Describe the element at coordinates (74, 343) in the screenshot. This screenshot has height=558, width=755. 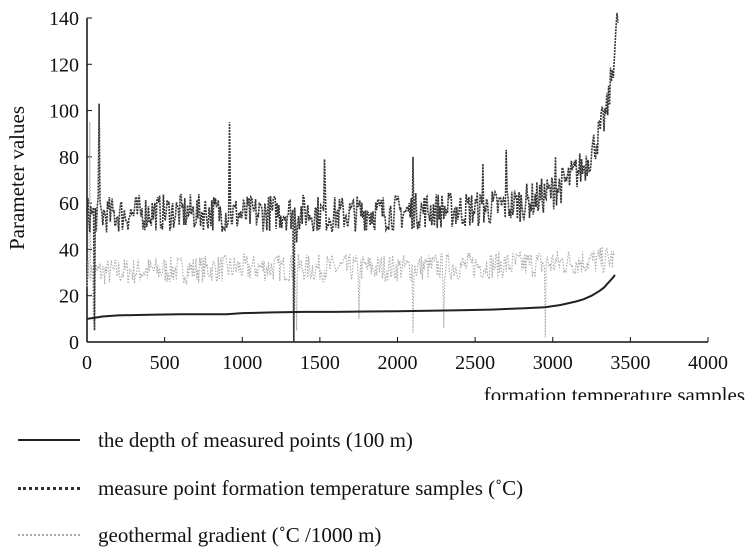
I see `y-tick-label: 0` at that location.